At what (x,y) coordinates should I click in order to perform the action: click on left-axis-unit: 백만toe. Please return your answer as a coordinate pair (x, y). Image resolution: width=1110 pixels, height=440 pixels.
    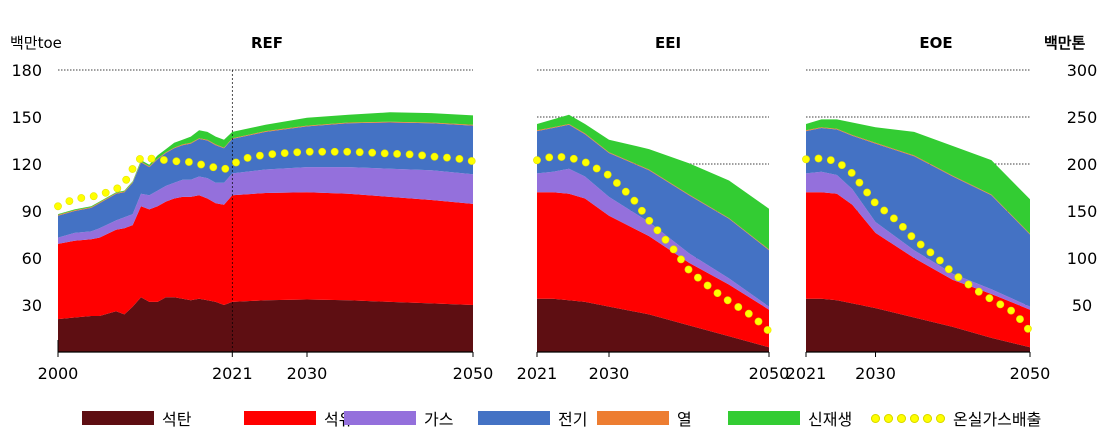
    Looking at the image, I should click on (36, 43).